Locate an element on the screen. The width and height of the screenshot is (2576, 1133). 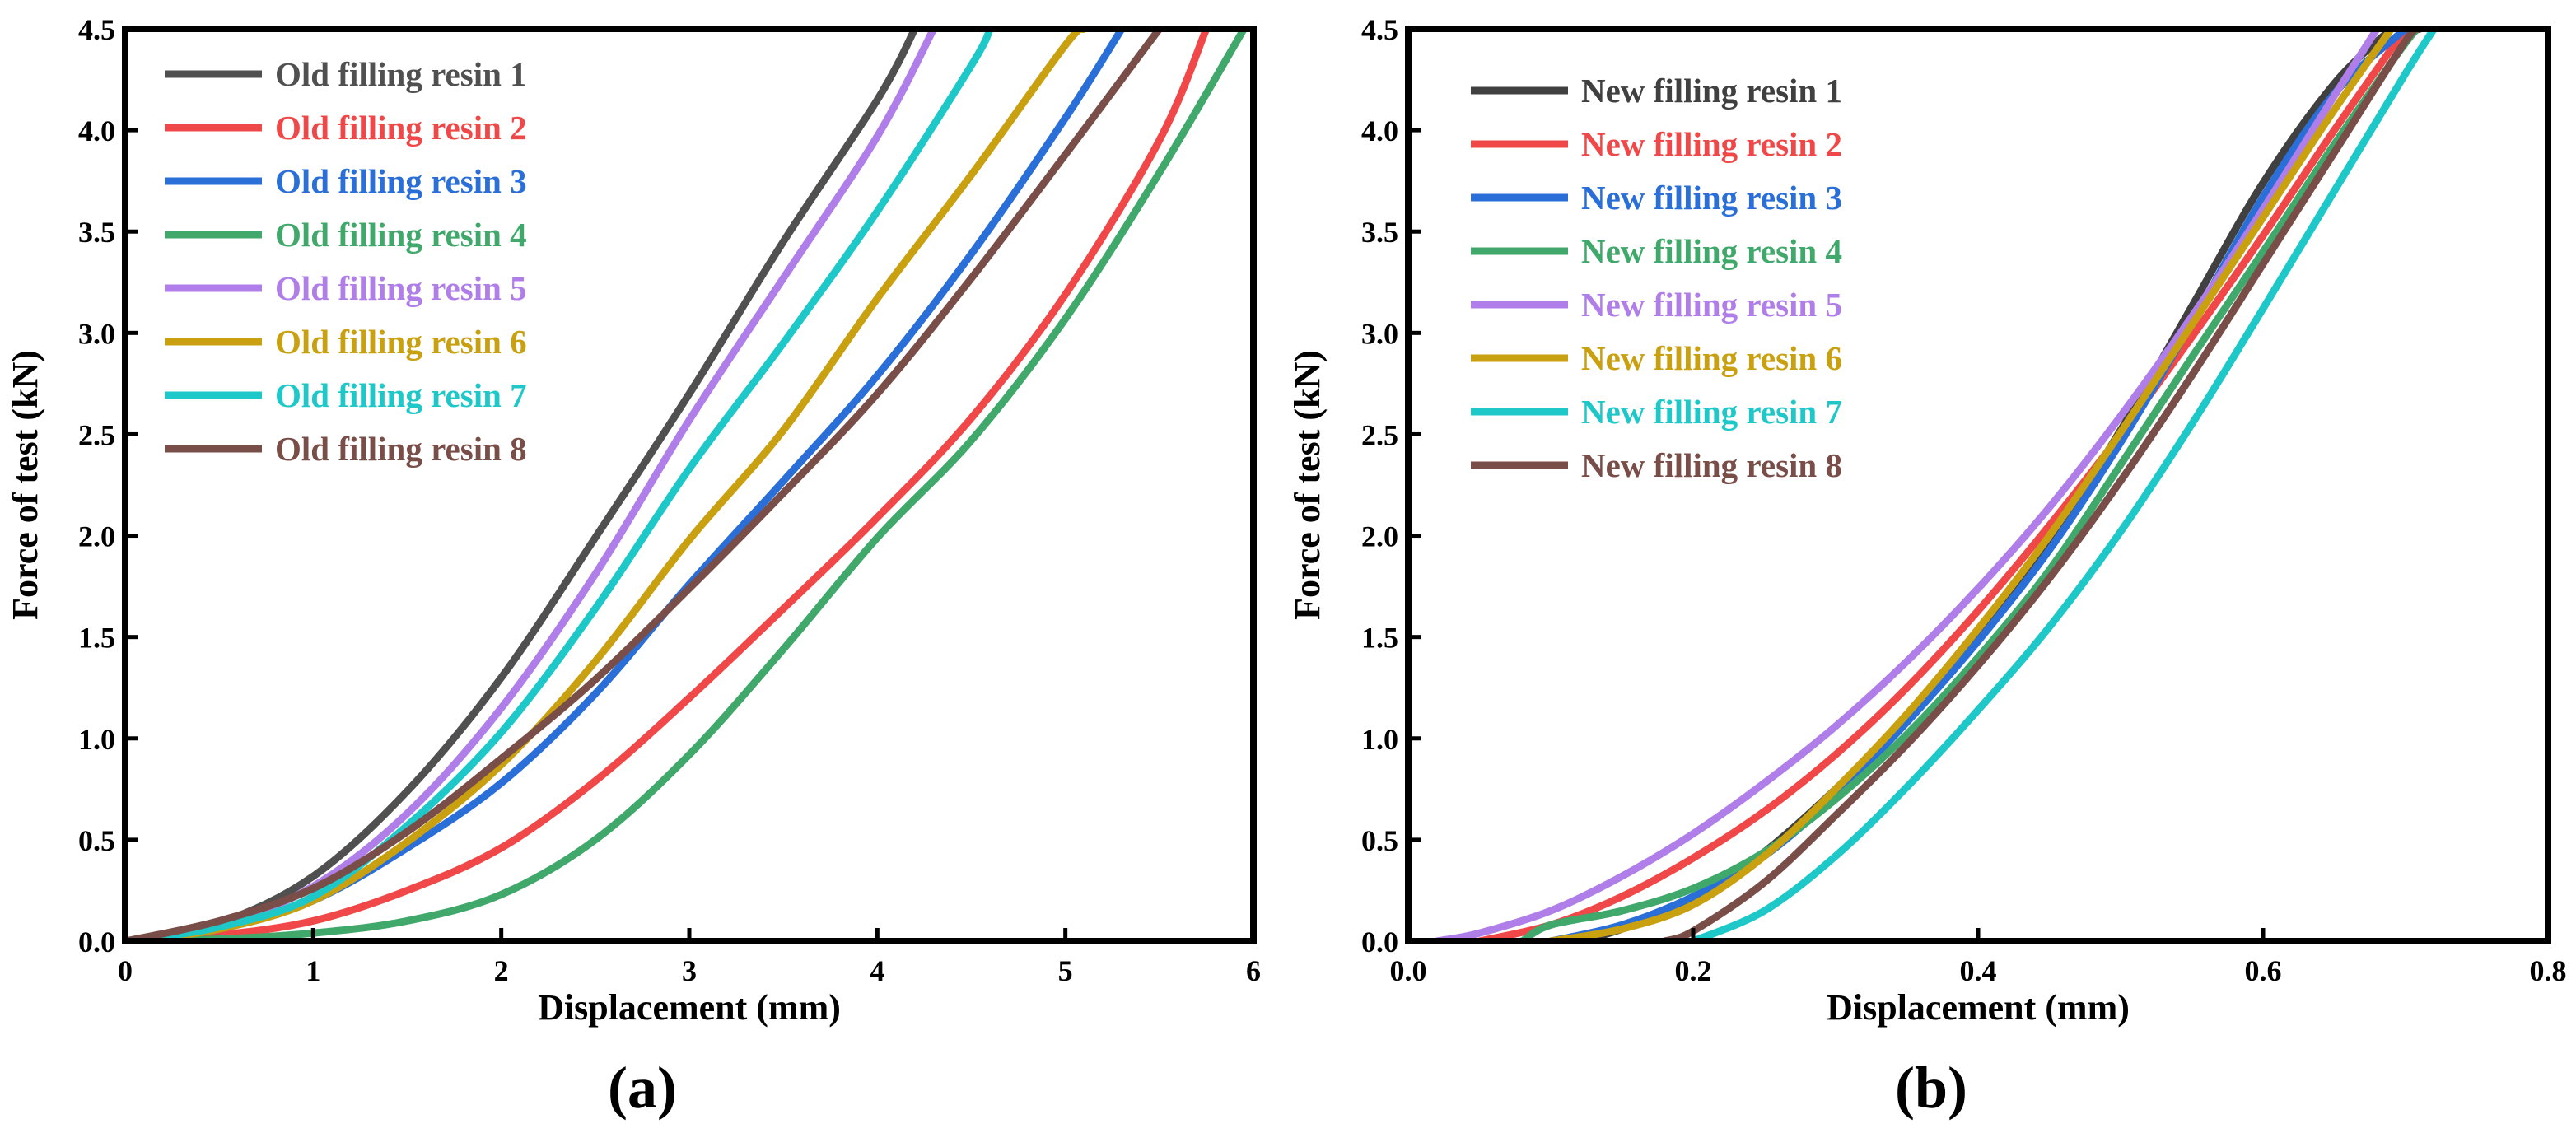
legend-label: Old filling resin 2 is located at coordinates (401, 128).